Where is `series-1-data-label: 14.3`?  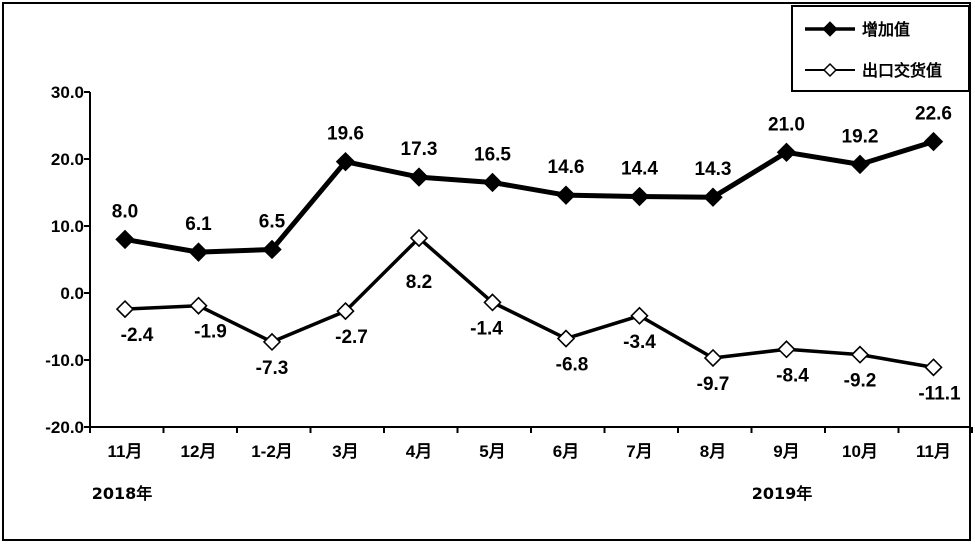 series-1-data-label: 14.3 is located at coordinates (713, 169).